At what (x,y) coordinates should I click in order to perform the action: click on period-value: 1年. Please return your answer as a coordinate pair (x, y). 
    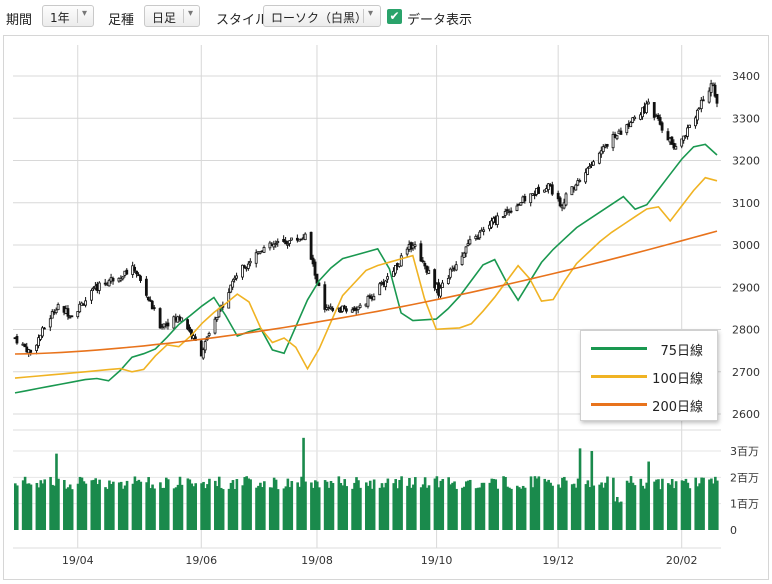
    Looking at the image, I should click on (60, 18).